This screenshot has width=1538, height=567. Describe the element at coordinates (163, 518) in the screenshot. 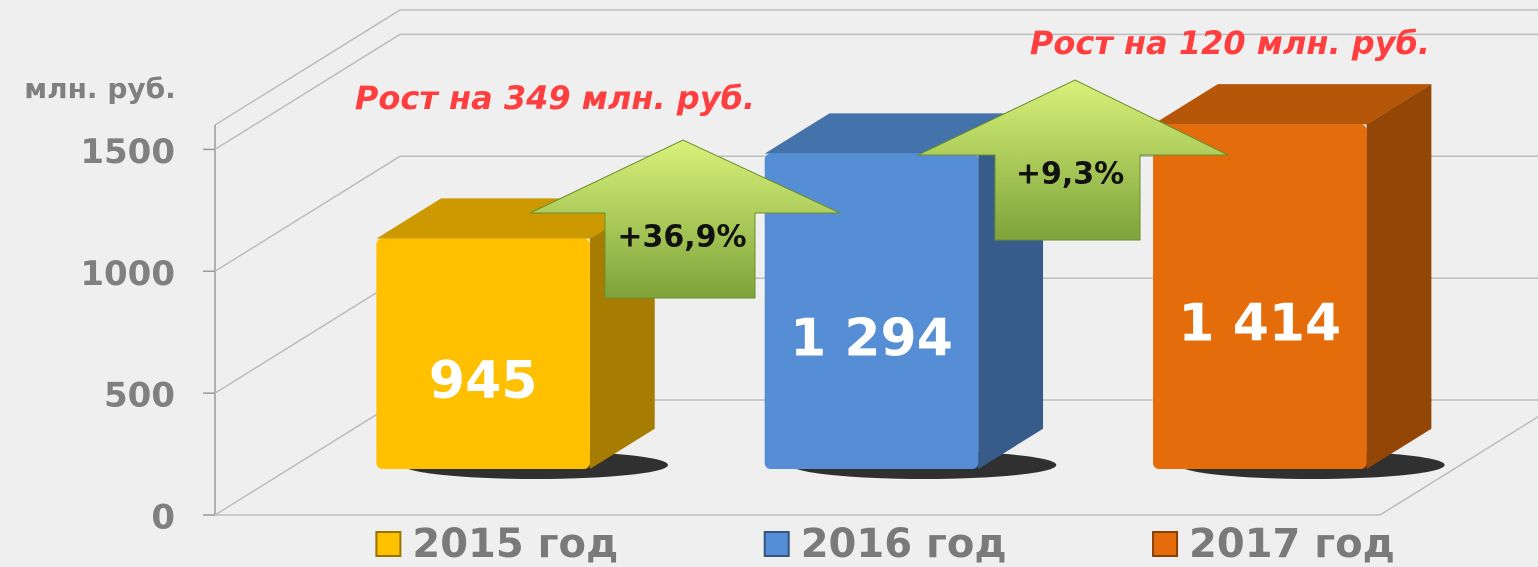

I see `y-tick-label: 0` at that location.